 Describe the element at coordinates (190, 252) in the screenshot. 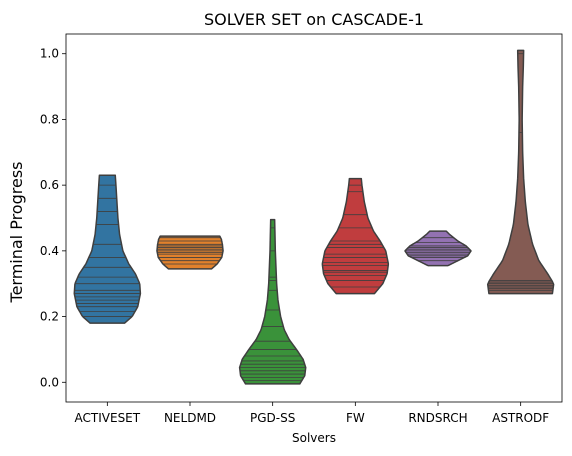

I see `violin-neldmd` at that location.